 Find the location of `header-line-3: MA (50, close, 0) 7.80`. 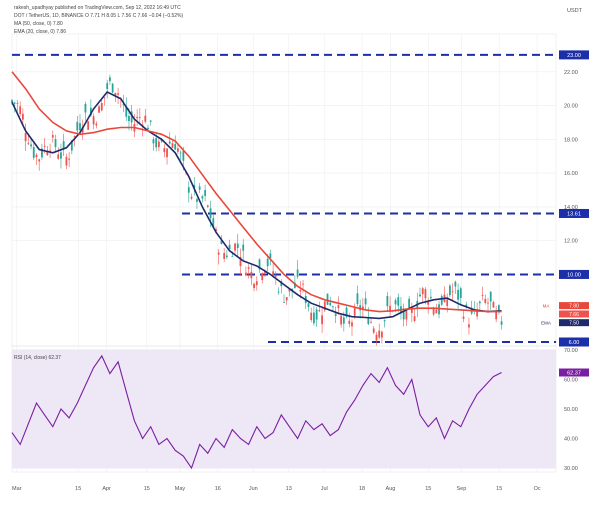

header-line-3: MA (50, close, 0) 7.80 is located at coordinates (38, 24).